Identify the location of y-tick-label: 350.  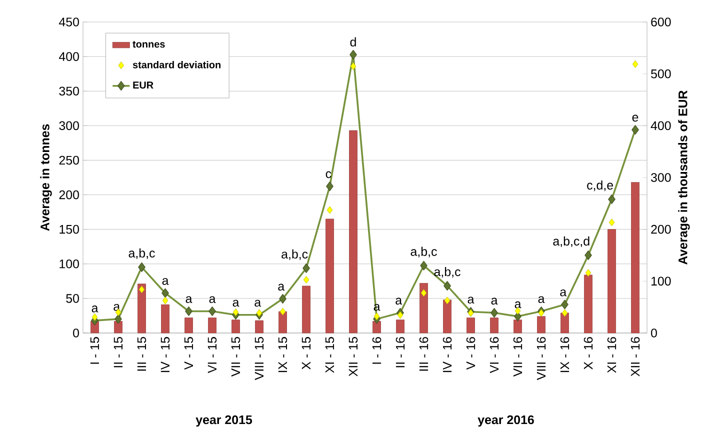
(69, 91).